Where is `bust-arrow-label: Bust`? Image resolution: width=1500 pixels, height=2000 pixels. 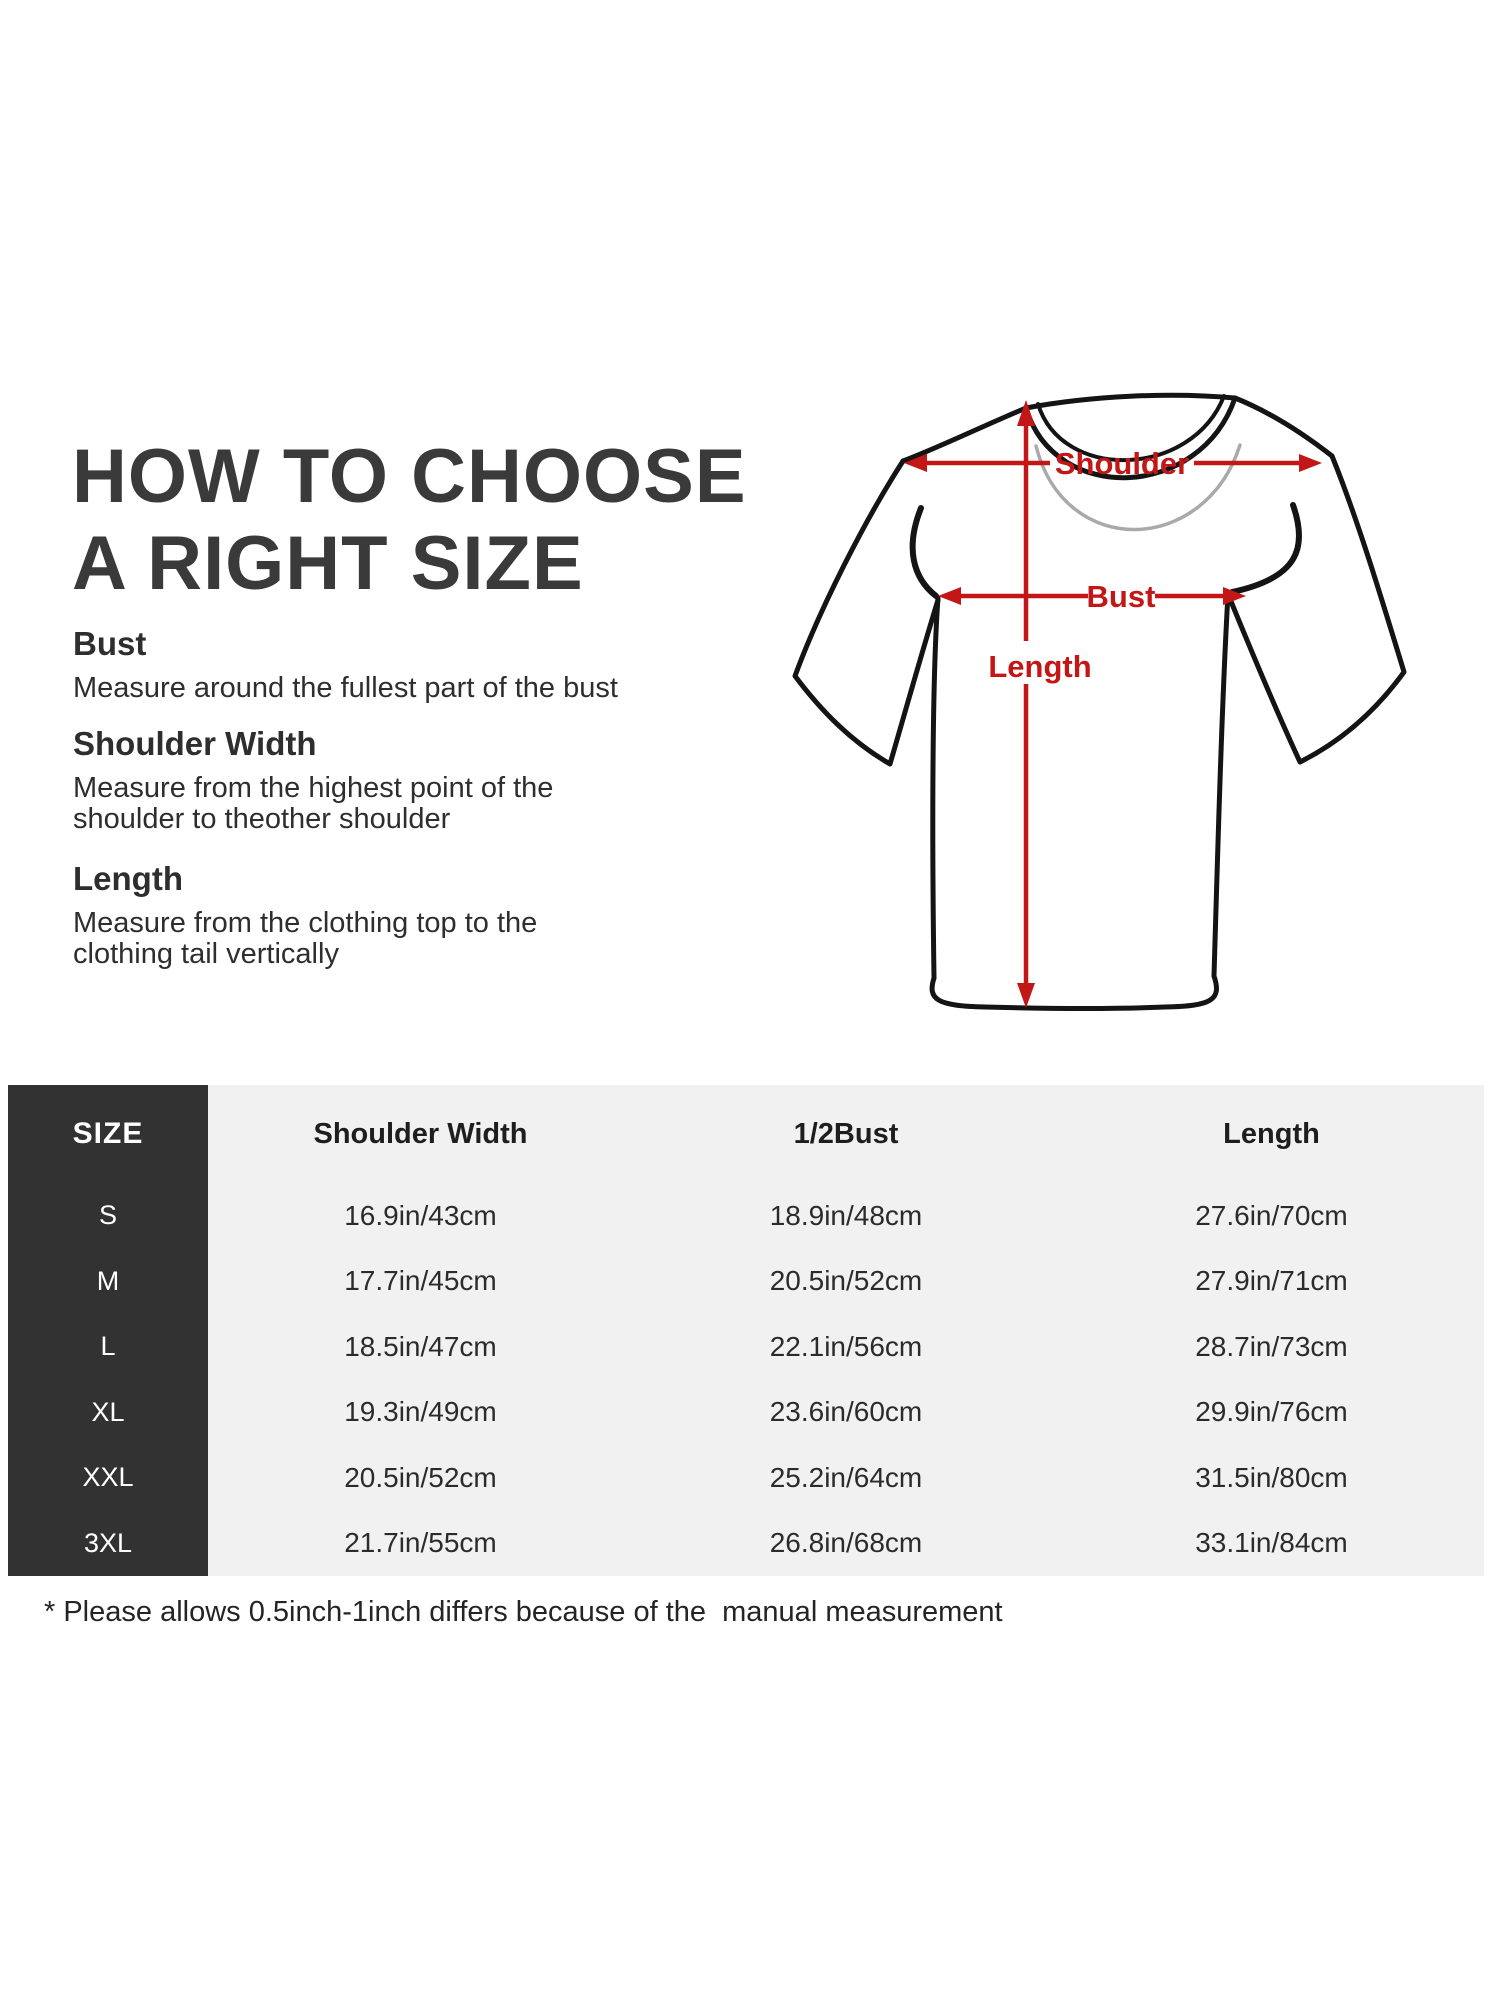
bust-arrow-label: Bust is located at coordinates (1121, 596).